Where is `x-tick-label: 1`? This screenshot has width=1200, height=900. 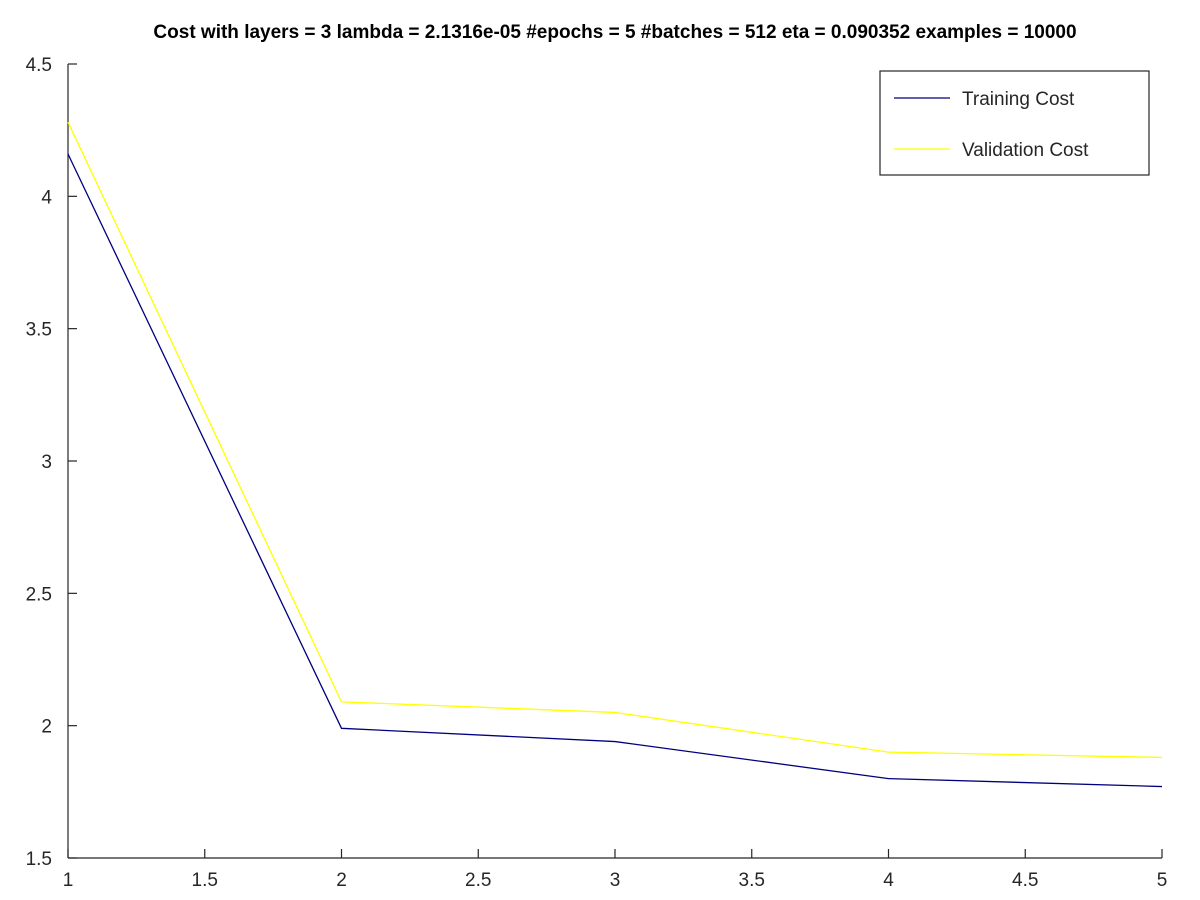 x-tick-label: 1 is located at coordinates (68, 880).